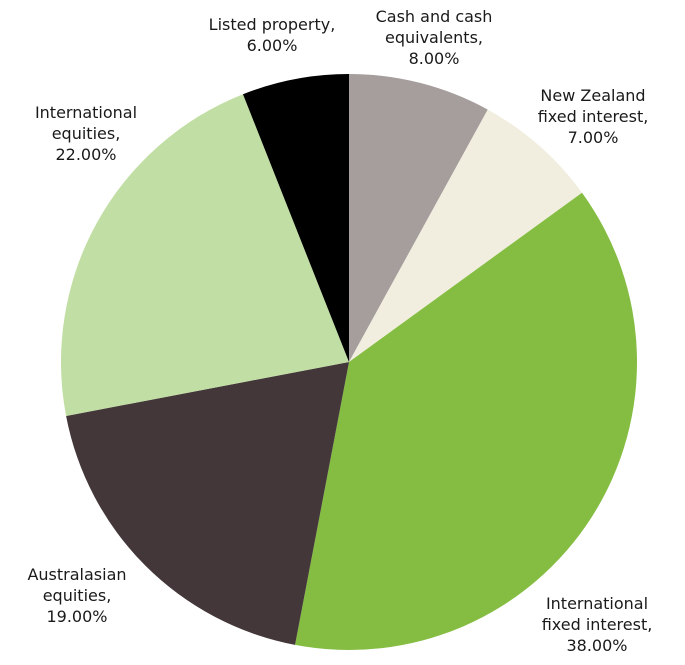 This screenshot has height=665, width=685. I want to click on slice-label-cash-and-cash-equivalents: Cash and cash equivalents, 8.00%, so click(434, 37).